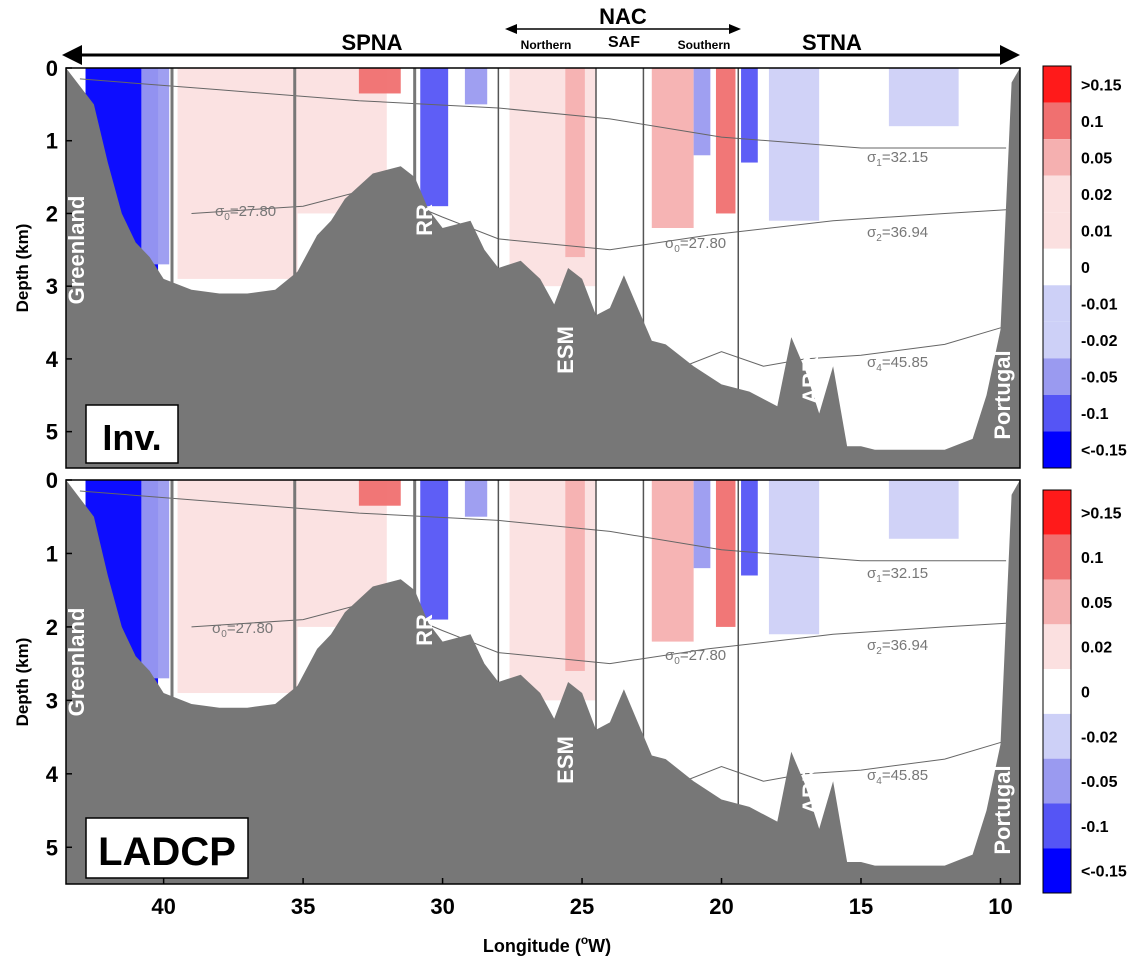  Describe the element at coordinates (72, 55) in the screenshot. I see `arrowhead-left` at that location.